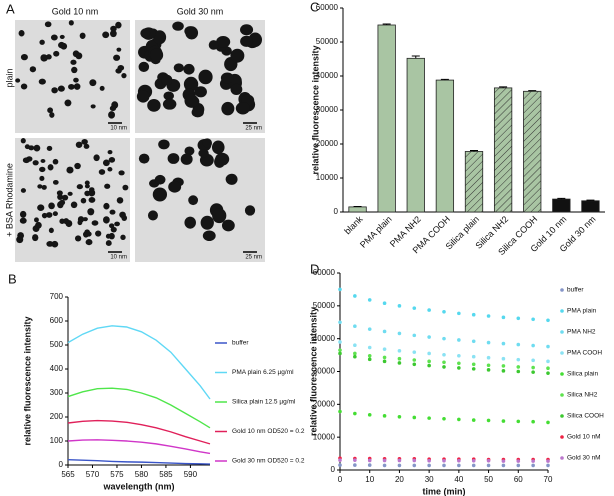 Image resolution: width=614 pixels, height=496 pixels. Describe the element at coordinates (253, 129) in the screenshot. I see `scale-bar-label: 25 nm` at that location.